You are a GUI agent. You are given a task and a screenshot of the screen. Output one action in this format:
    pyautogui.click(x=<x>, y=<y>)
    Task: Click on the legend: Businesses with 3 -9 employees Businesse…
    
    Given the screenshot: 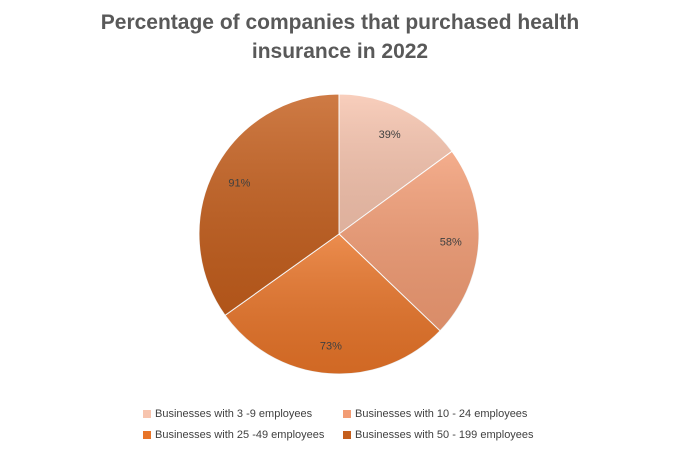 What is the action you would take?
    pyautogui.click(x=353, y=424)
    